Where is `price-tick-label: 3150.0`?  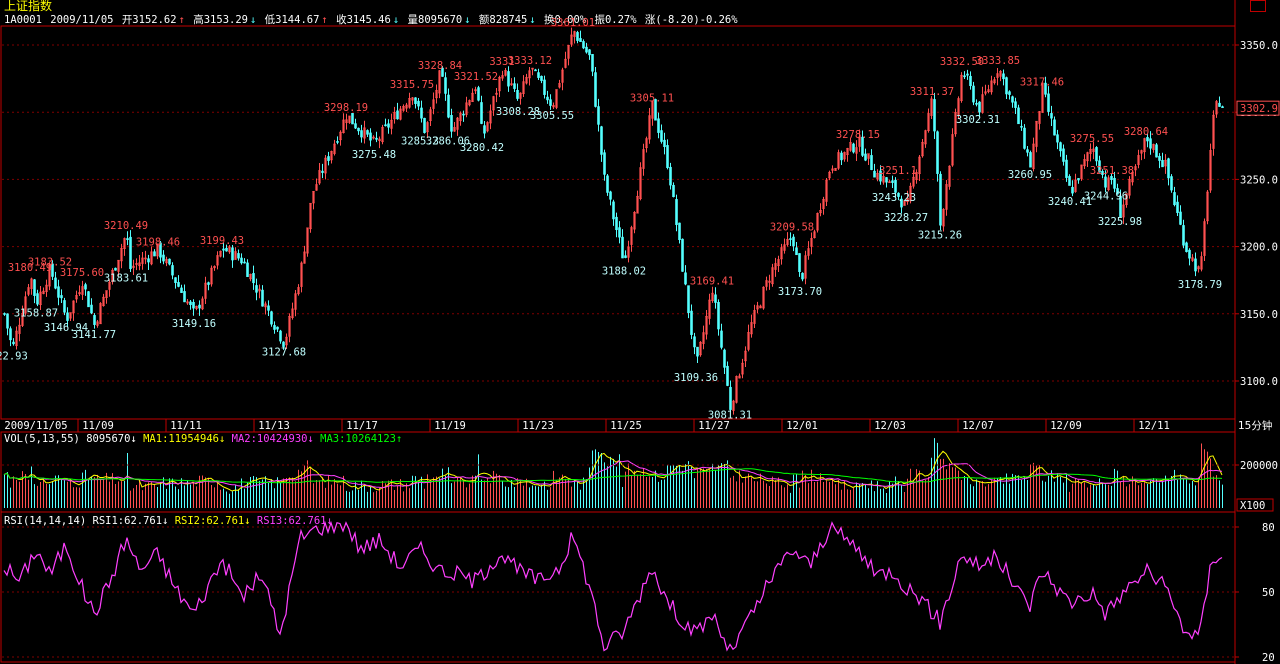 price-tick-label: 3150.0 is located at coordinates (1259, 315).